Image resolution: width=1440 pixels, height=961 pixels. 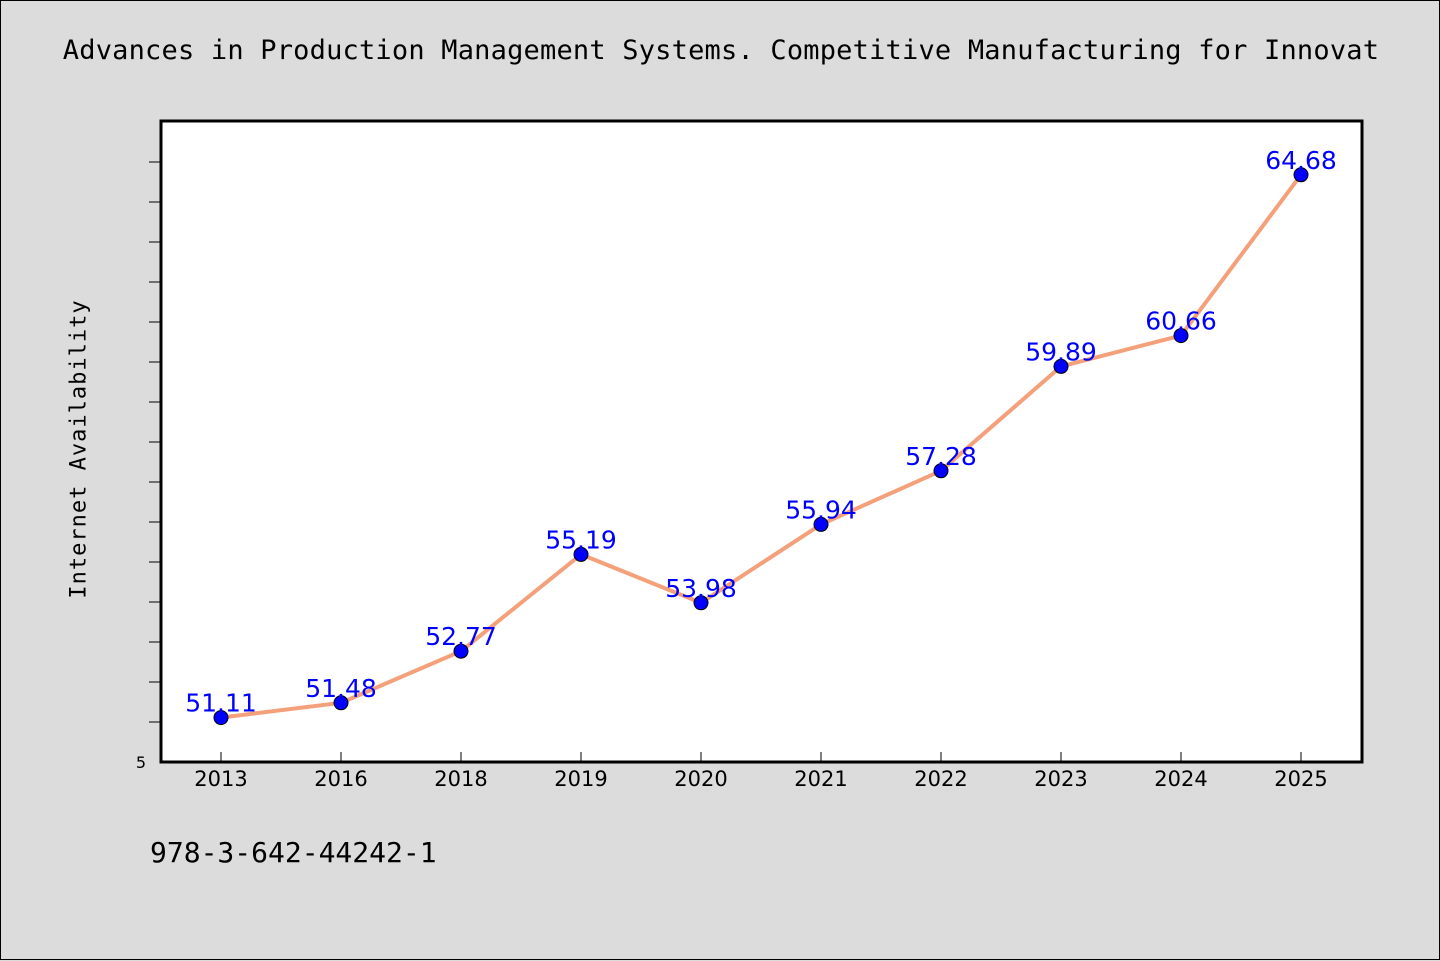 I want to click on data-value-label: 52.77, so click(x=461, y=636).